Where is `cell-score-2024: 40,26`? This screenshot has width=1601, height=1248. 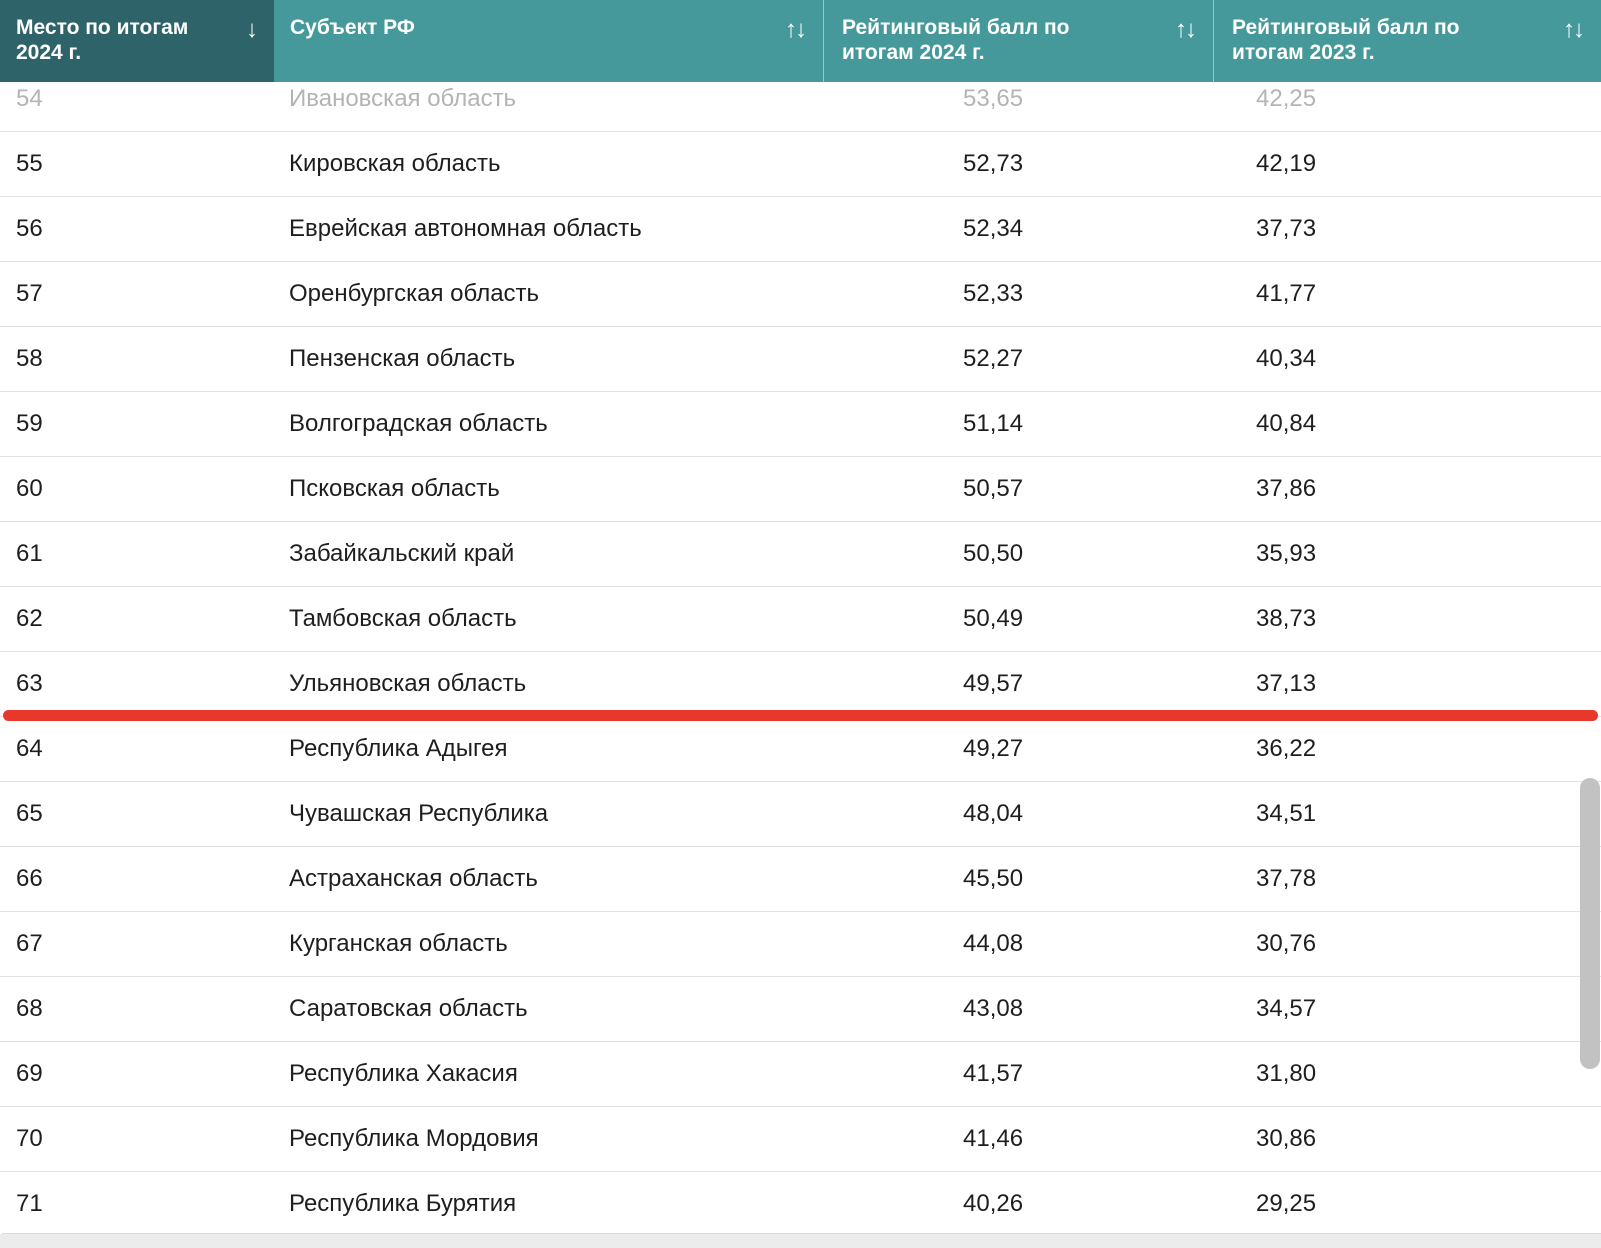
cell-score-2024: 40,26 is located at coordinates (993, 1203).